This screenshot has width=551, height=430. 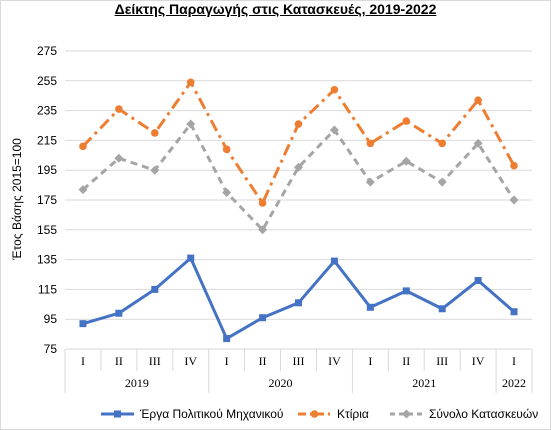 I want to click on legend-item: Σύνολο Κατασκευών, so click(x=464, y=414).